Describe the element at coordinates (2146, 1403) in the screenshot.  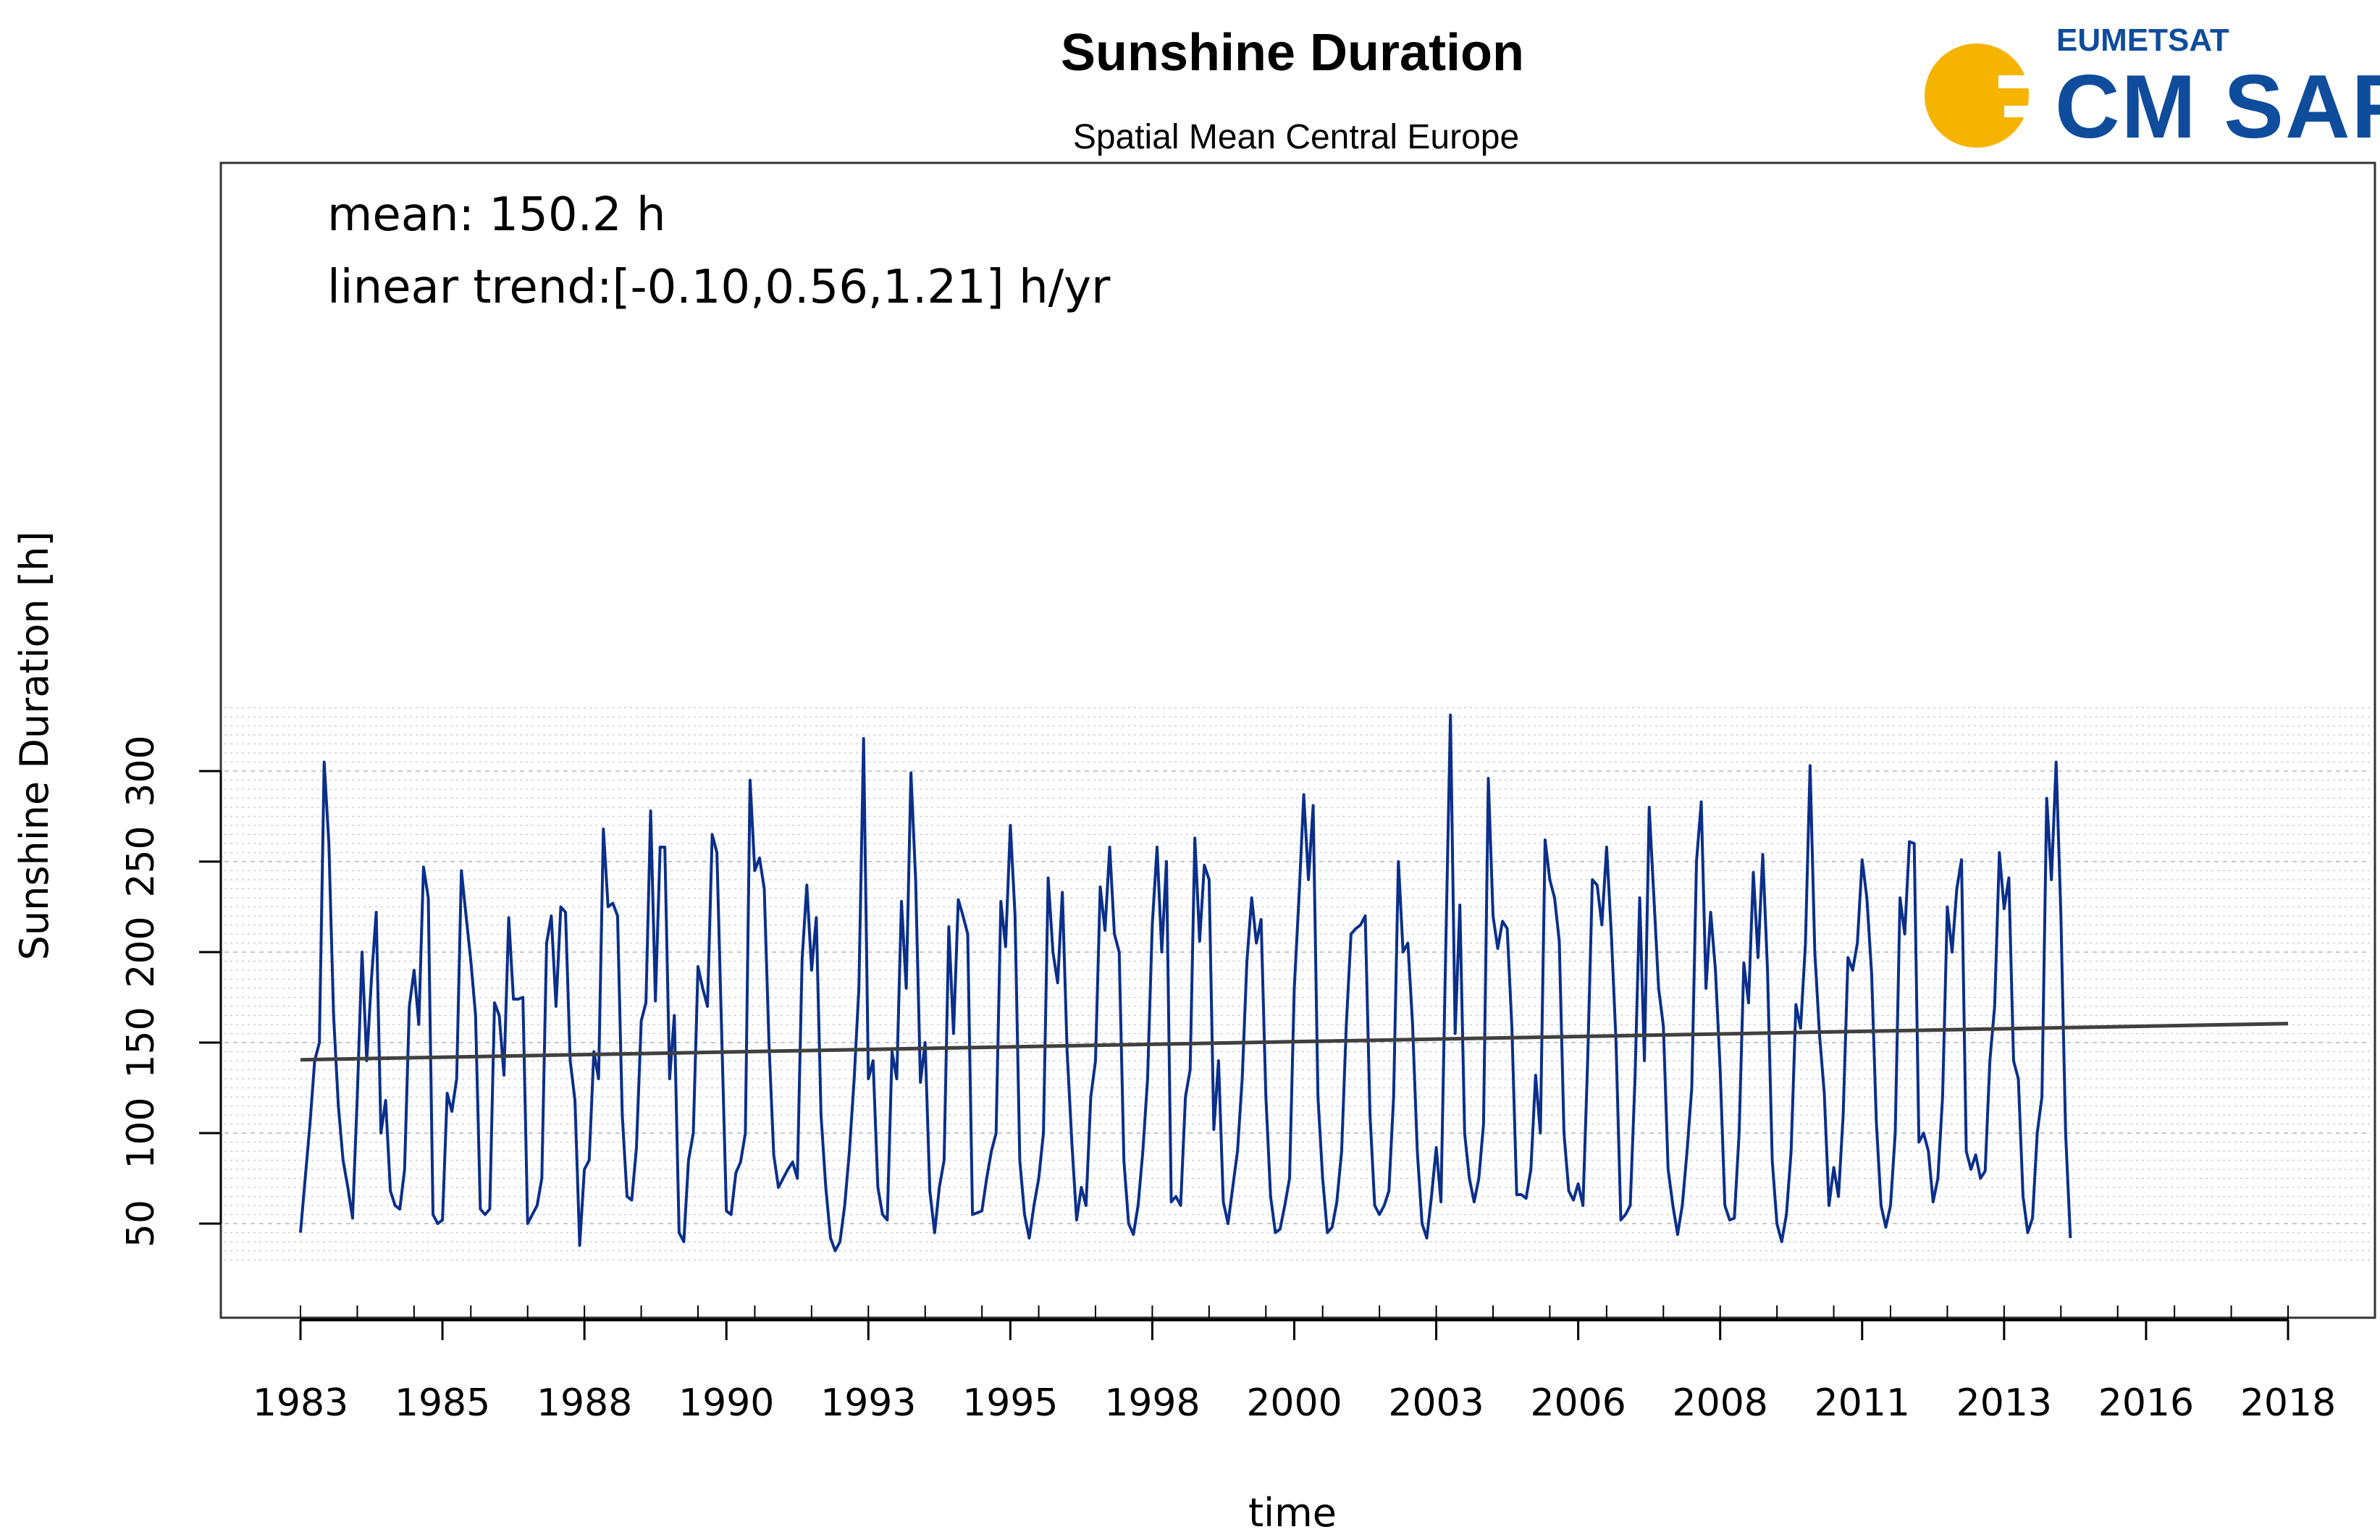
I see `x-tick-label: 2016` at that location.